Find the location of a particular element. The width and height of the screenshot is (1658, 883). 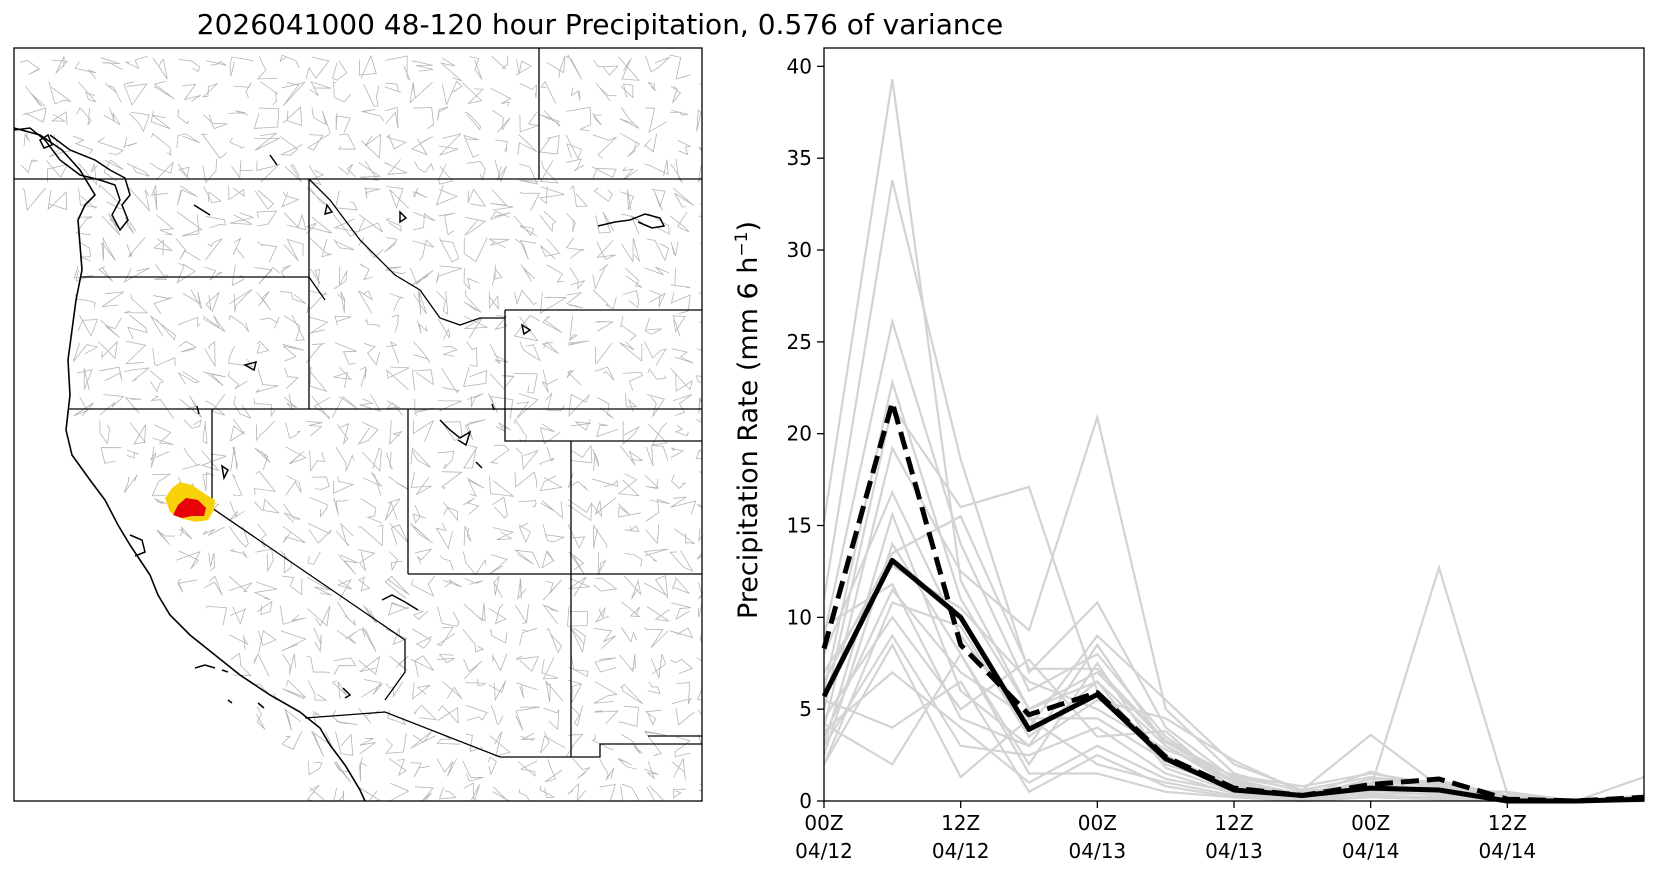

x-tick-label-date: 04/12 is located at coordinates (961, 851).